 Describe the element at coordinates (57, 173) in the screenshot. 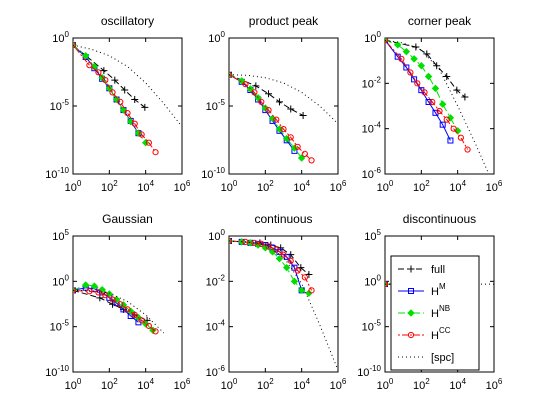

I see `y-tick-label: 10⁻¹⁰` at that location.